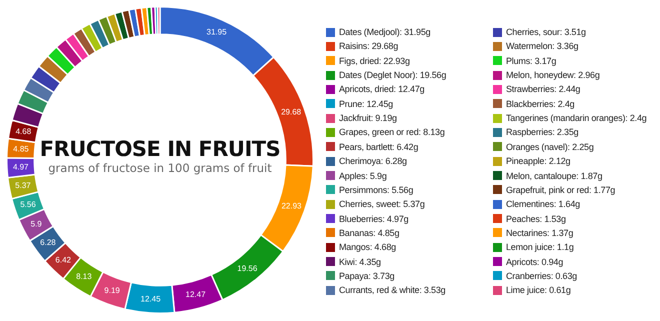 The width and height of the screenshot is (660, 321). I want to click on legend-label: Blackberries: 2.4g, so click(540, 103).